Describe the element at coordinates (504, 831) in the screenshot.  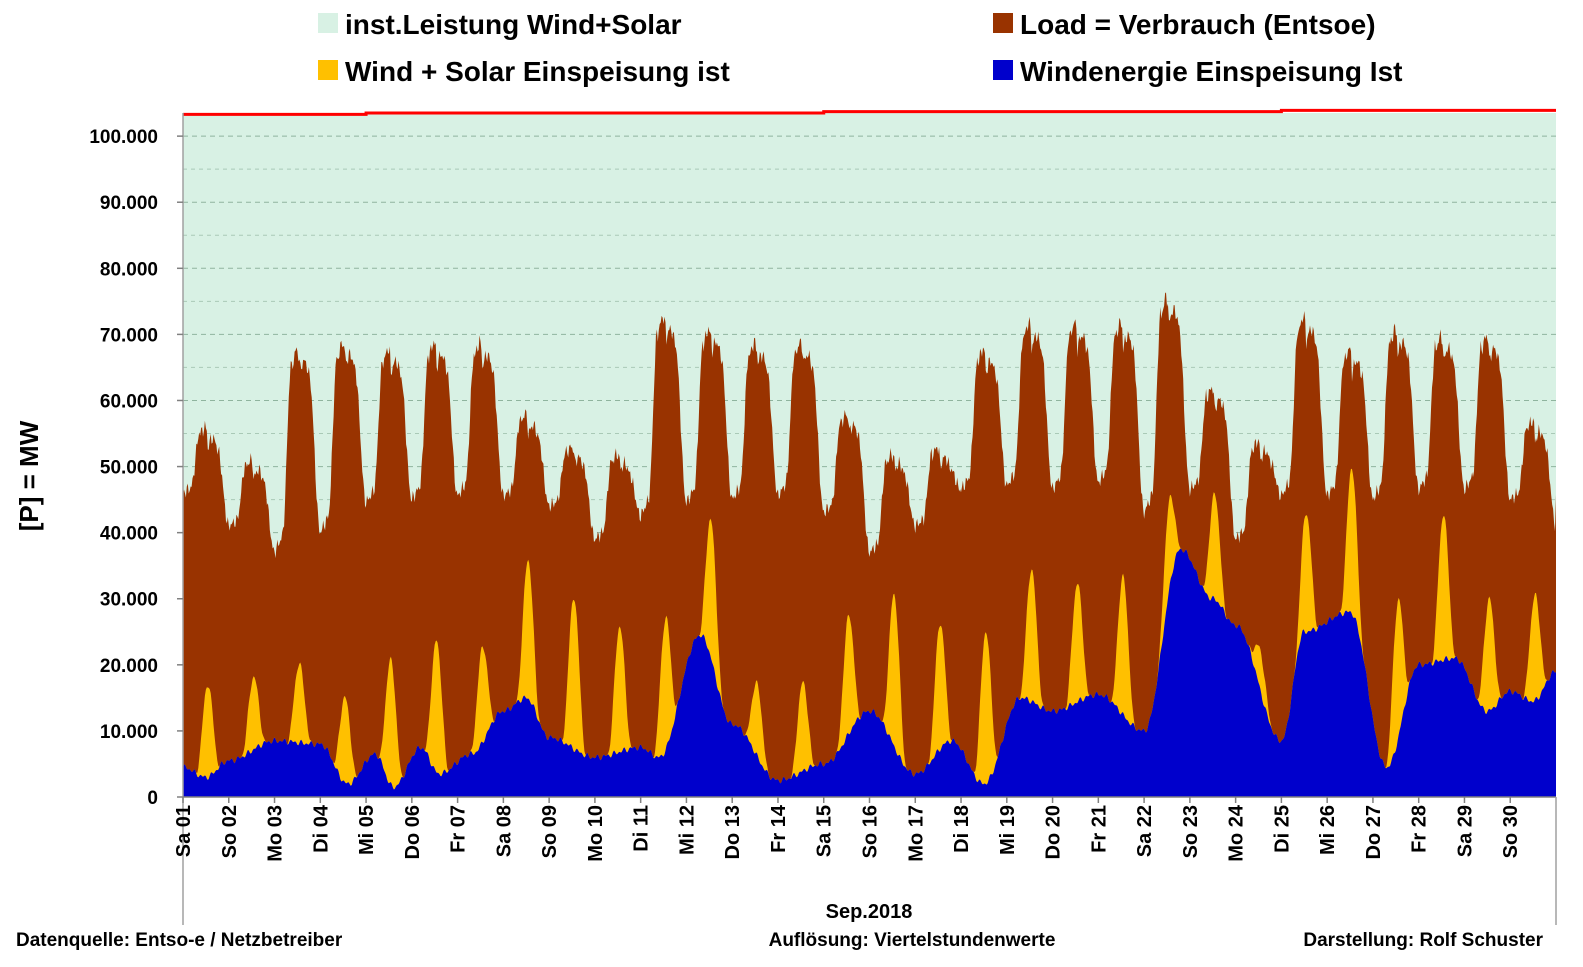
I see `x-tick-label: Sa 08` at that location.